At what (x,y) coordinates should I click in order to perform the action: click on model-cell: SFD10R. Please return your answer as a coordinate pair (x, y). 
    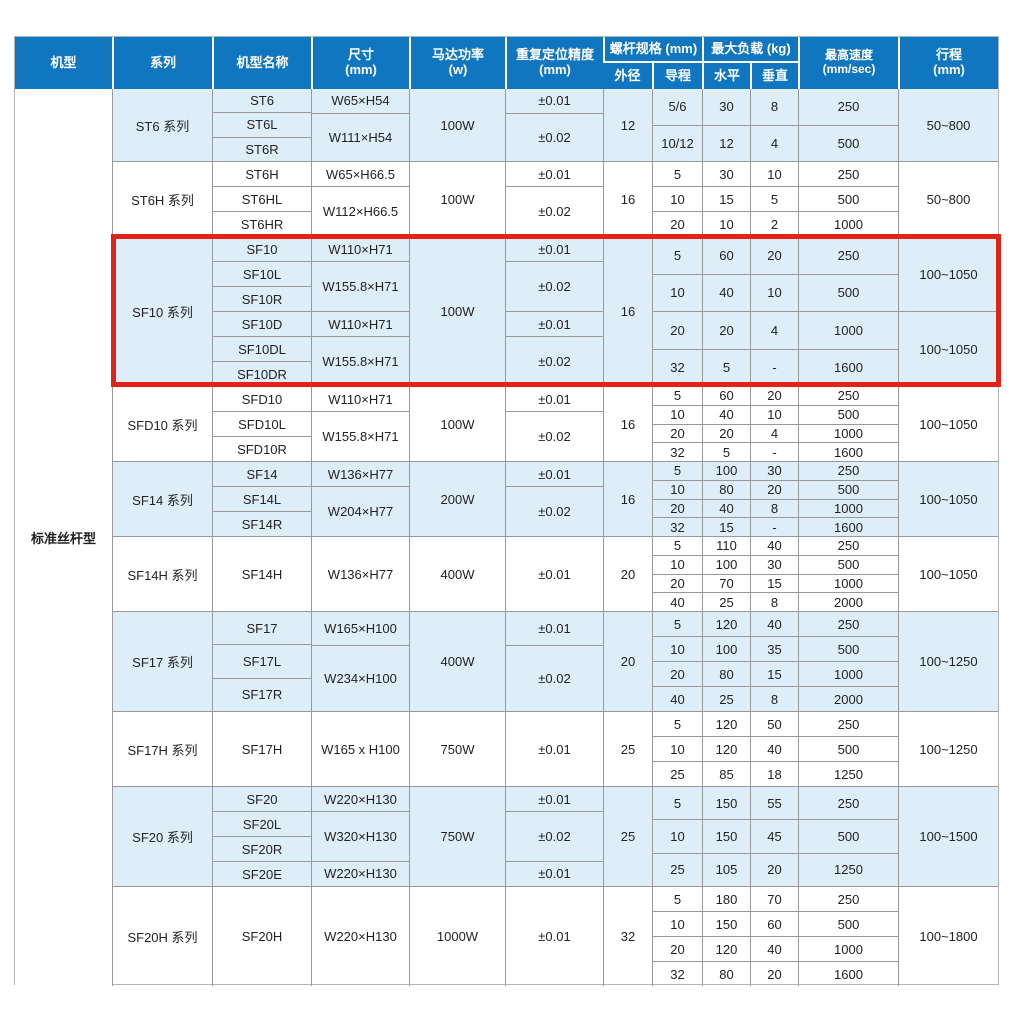
    Looking at the image, I should click on (262, 448).